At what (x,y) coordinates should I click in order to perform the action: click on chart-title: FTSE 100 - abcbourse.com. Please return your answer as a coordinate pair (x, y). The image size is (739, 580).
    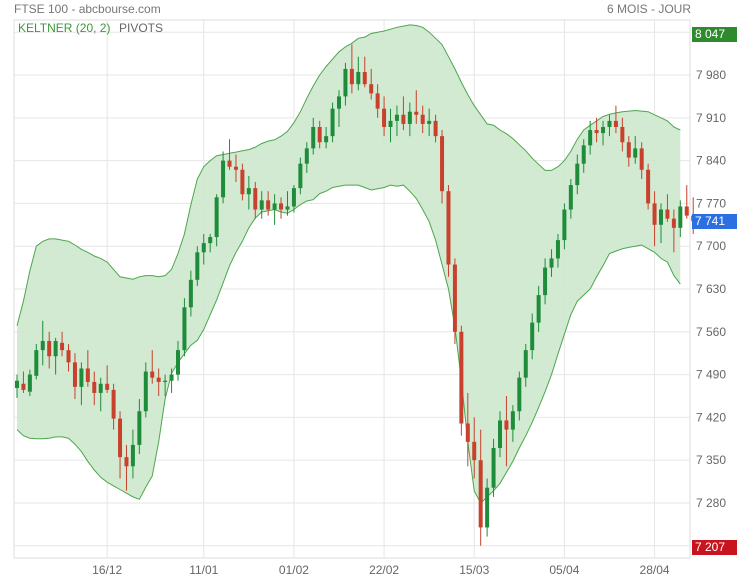
    Looking at the image, I should click on (87, 9).